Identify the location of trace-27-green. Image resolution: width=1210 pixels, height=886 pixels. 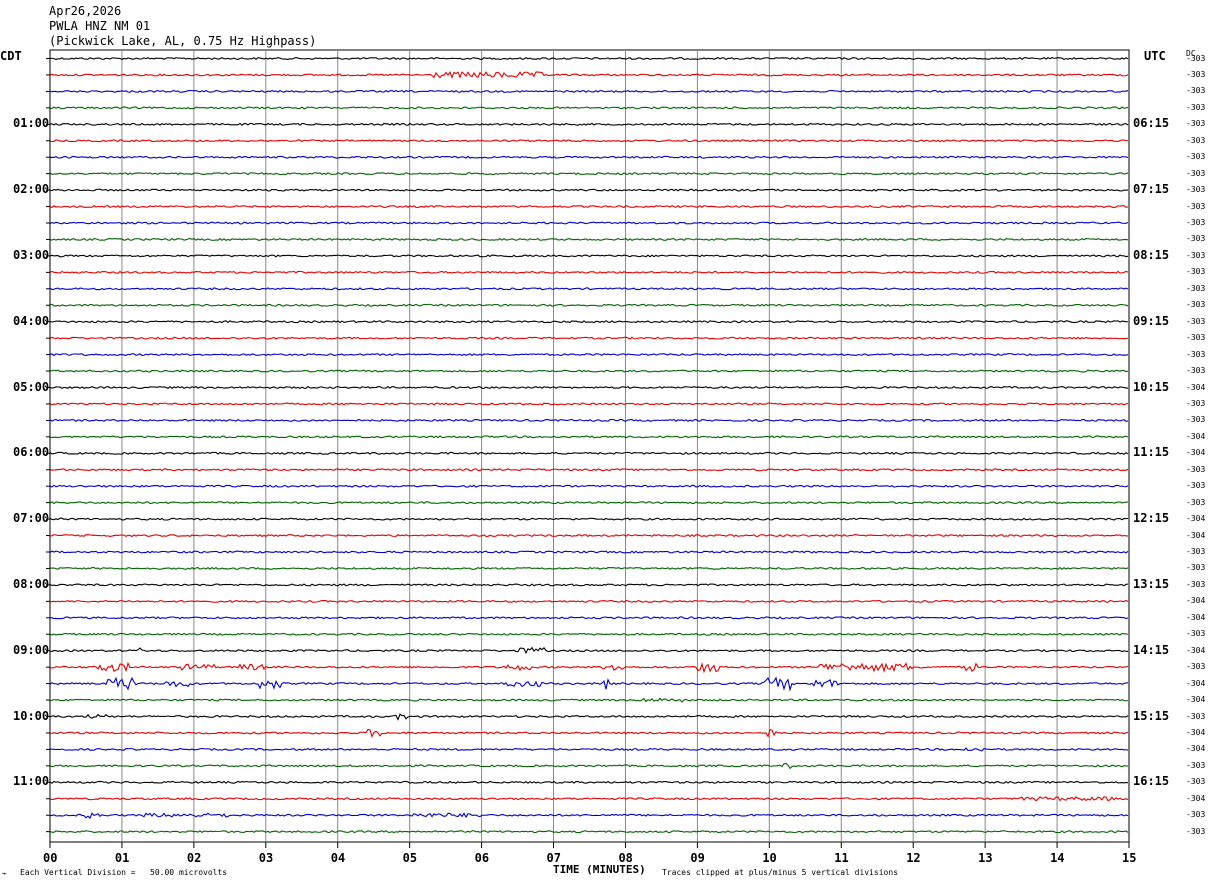
(589, 503).